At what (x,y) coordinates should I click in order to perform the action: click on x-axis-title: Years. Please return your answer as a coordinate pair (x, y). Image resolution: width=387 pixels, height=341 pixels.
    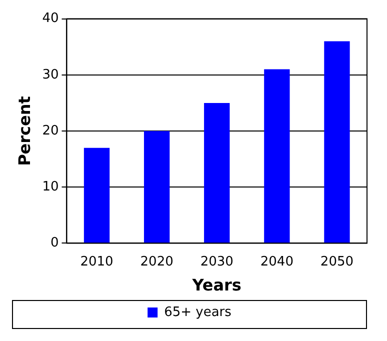
    Looking at the image, I should click on (216, 285).